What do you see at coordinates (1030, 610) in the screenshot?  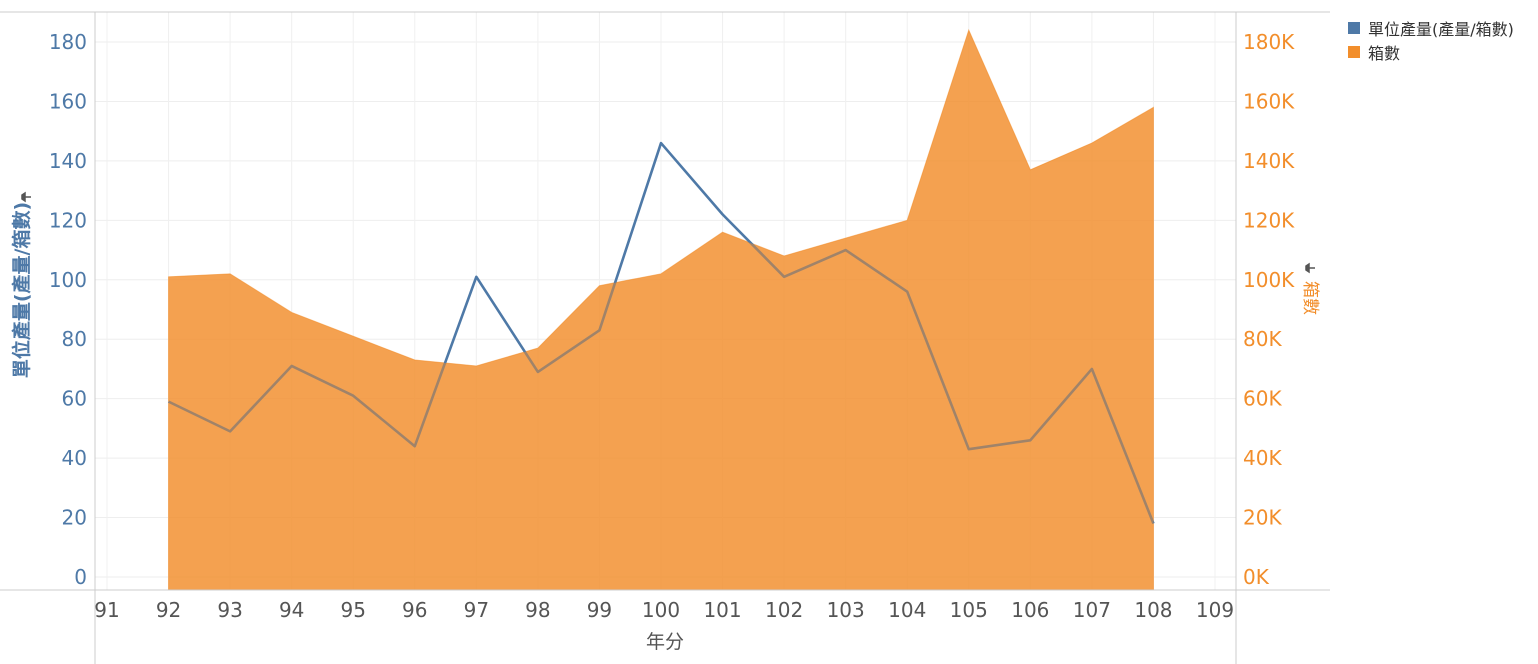 I see `x-tick-label: 106` at bounding box center [1030, 610].